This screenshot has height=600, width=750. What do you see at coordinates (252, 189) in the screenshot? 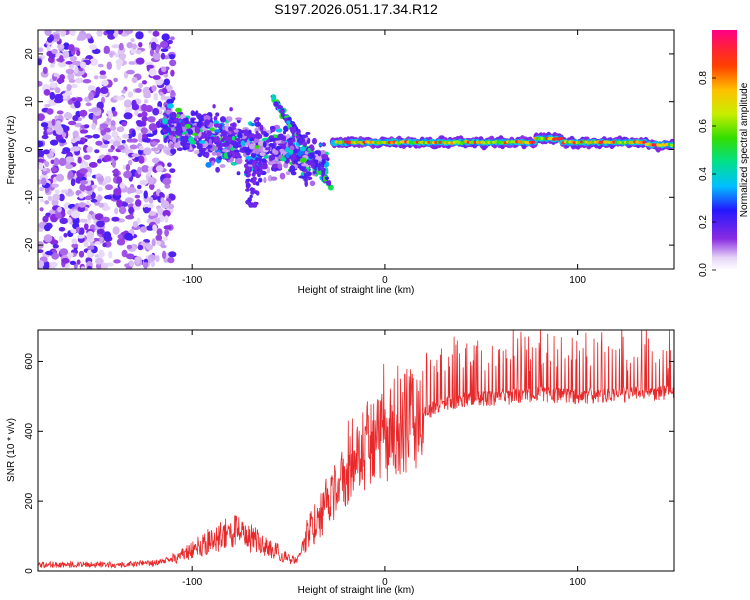
I see `spectrogram-cell-1999` at bounding box center [252, 189].